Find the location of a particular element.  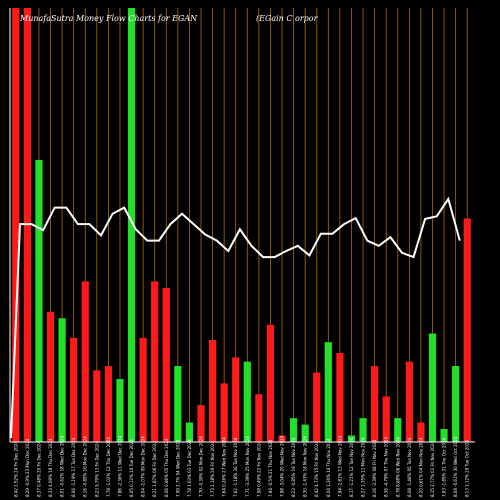

x-tick-label: 8.27 1.35% 11 Mon Nov 2024 is located at coordinates (363, 467).